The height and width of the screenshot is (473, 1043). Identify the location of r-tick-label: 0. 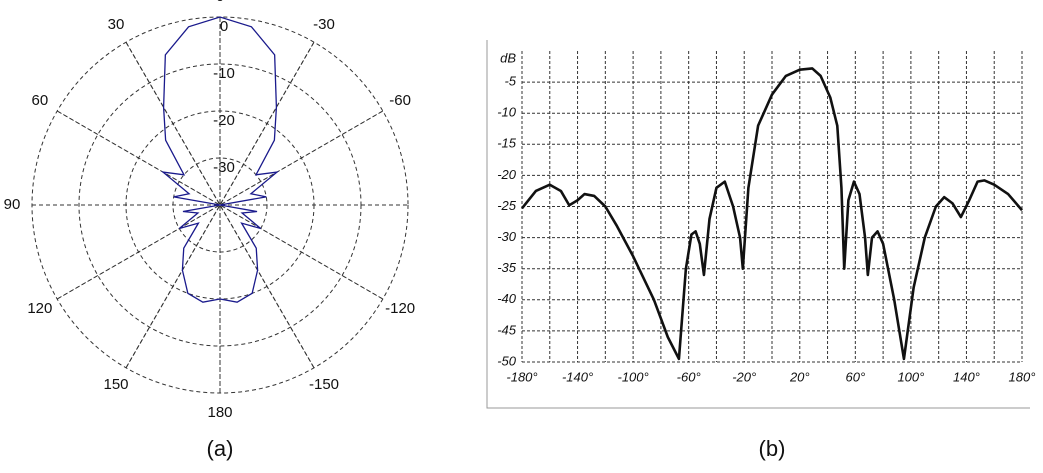
(224, 26).